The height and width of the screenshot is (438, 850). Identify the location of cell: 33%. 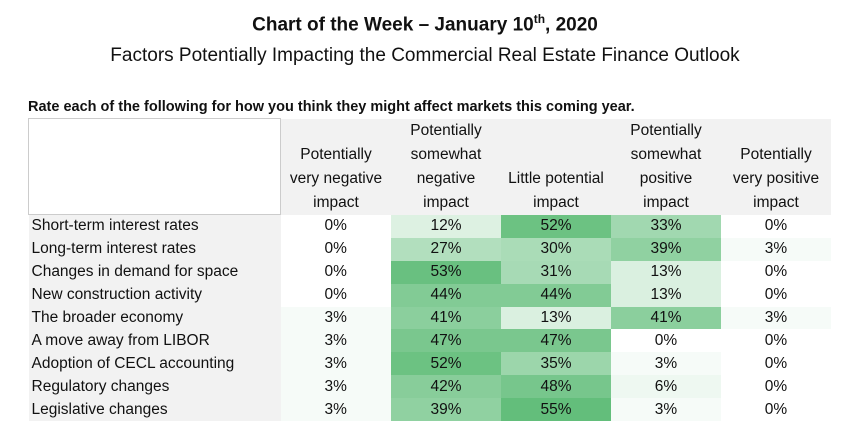
(666, 226).